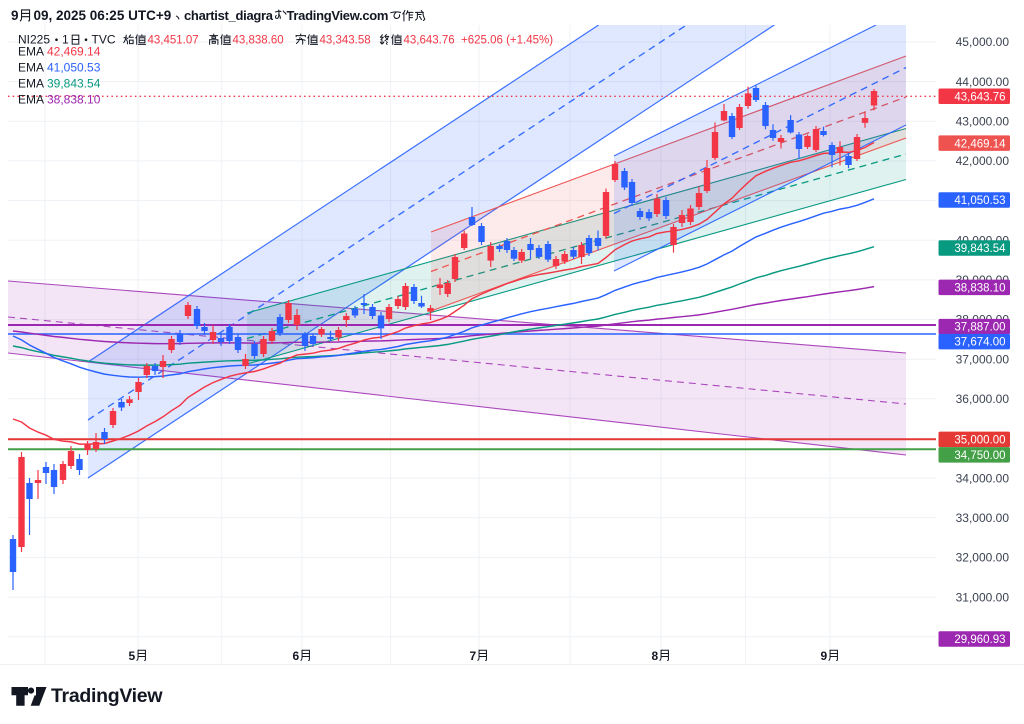  I want to click on svg-text: 45,000.00, so click(983, 42).